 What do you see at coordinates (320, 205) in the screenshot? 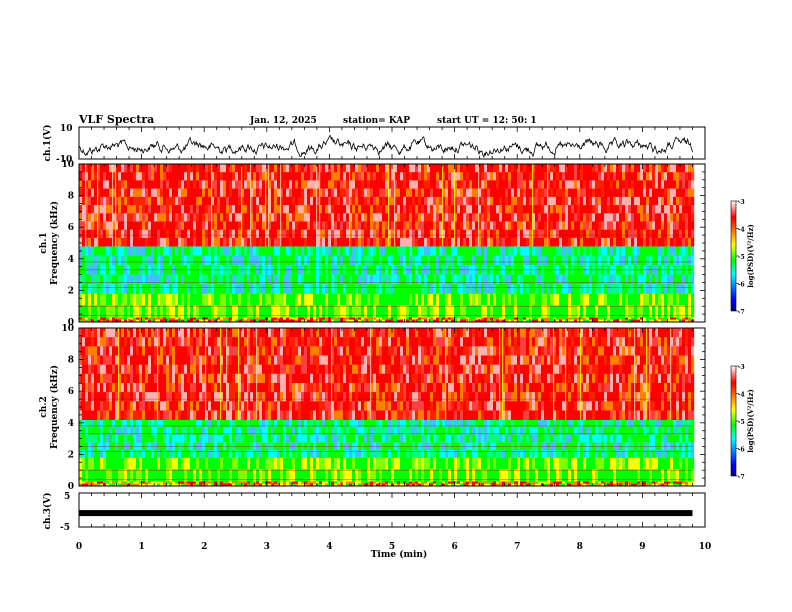
I see `sferic-streak` at bounding box center [320, 205].